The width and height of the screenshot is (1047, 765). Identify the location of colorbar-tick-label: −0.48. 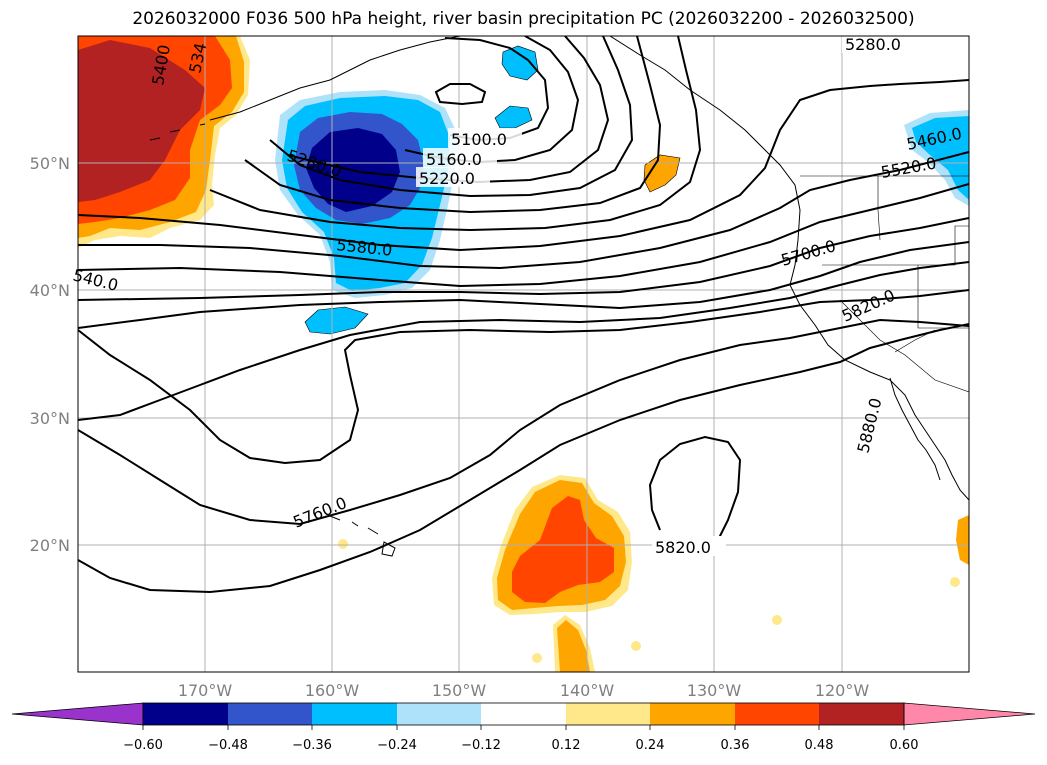
(228, 745).